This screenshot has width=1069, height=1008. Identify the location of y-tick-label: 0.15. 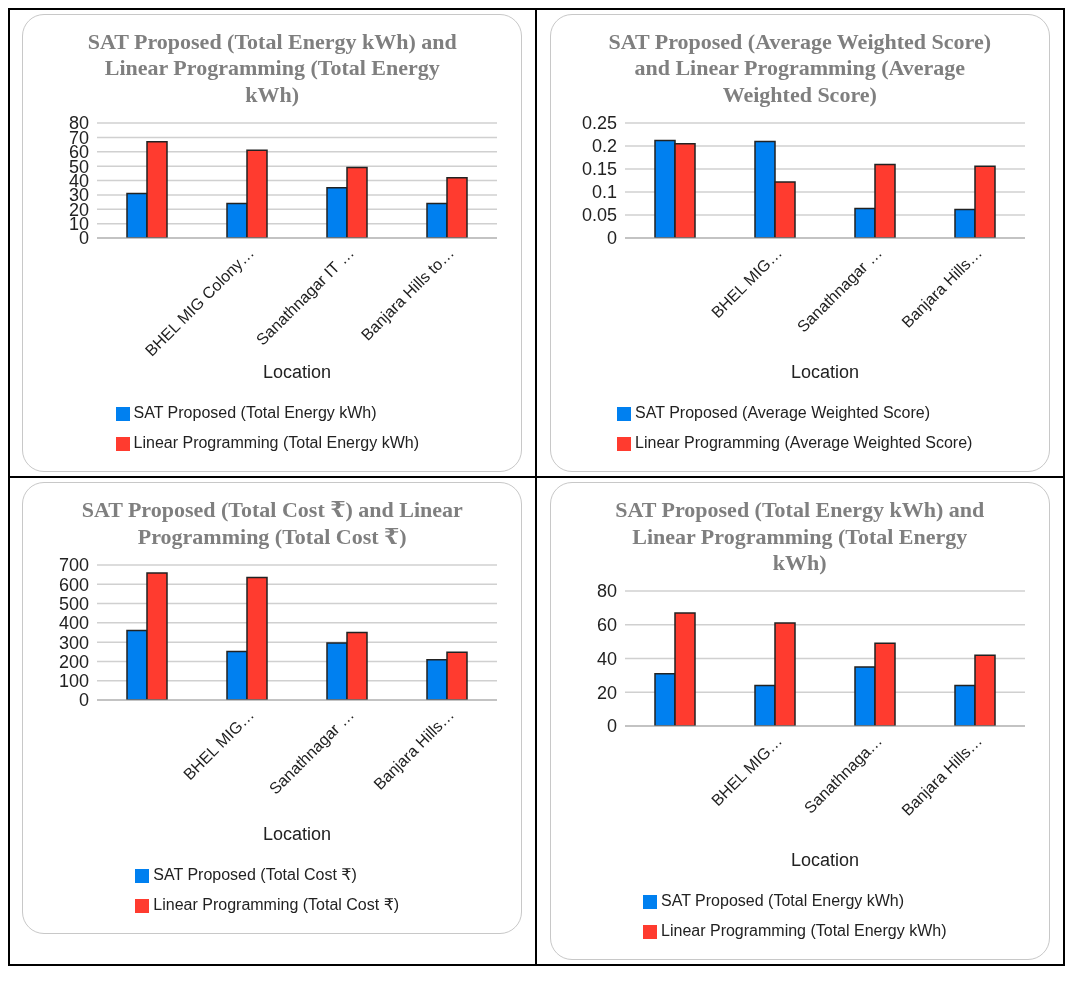
(599, 169).